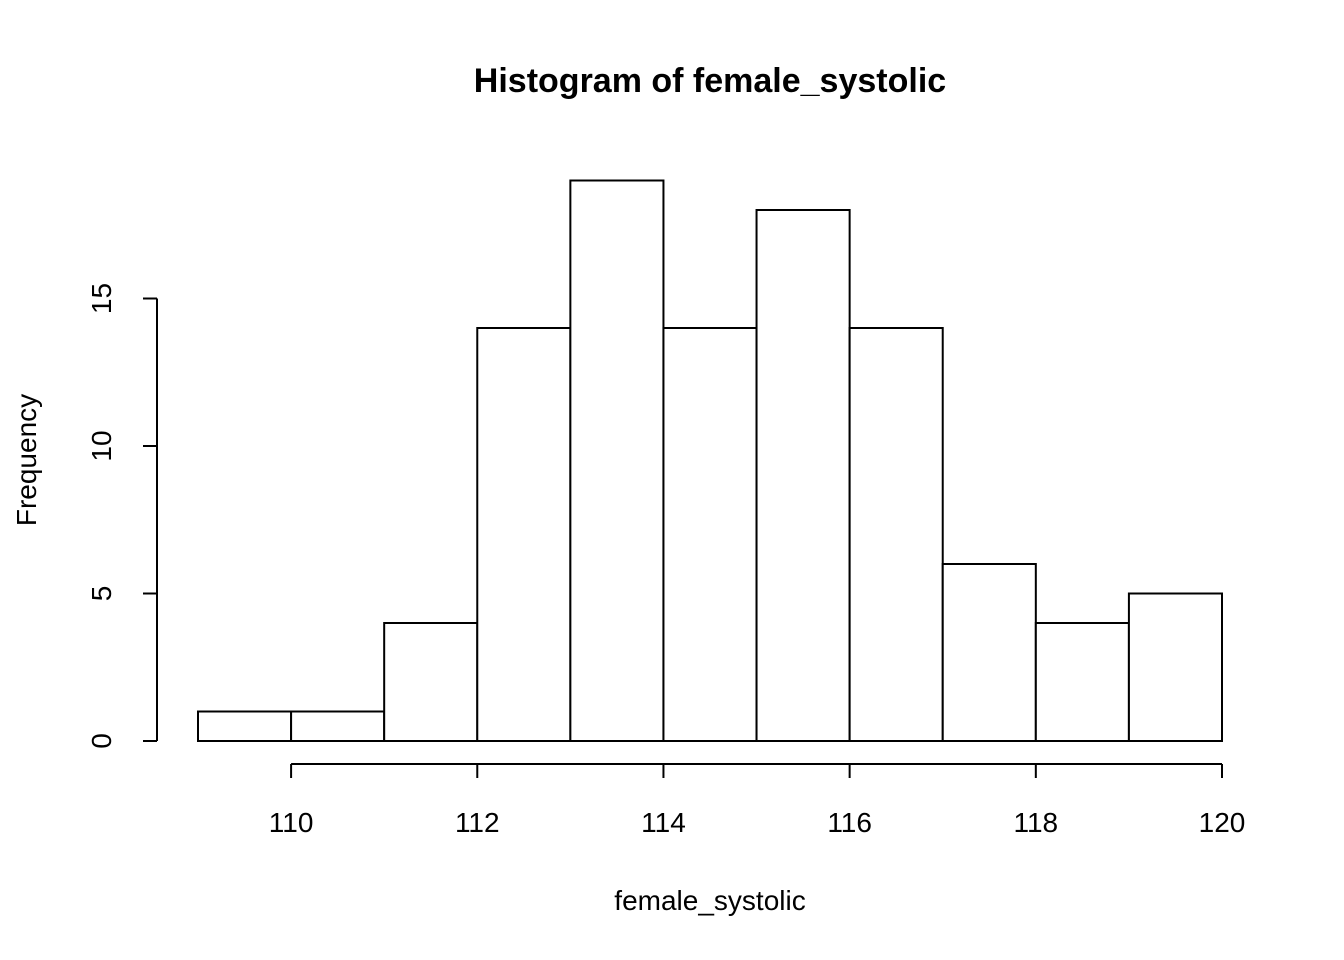 The image size is (1344, 960). What do you see at coordinates (849, 822) in the screenshot?
I see `x-tick-label: 116` at bounding box center [849, 822].